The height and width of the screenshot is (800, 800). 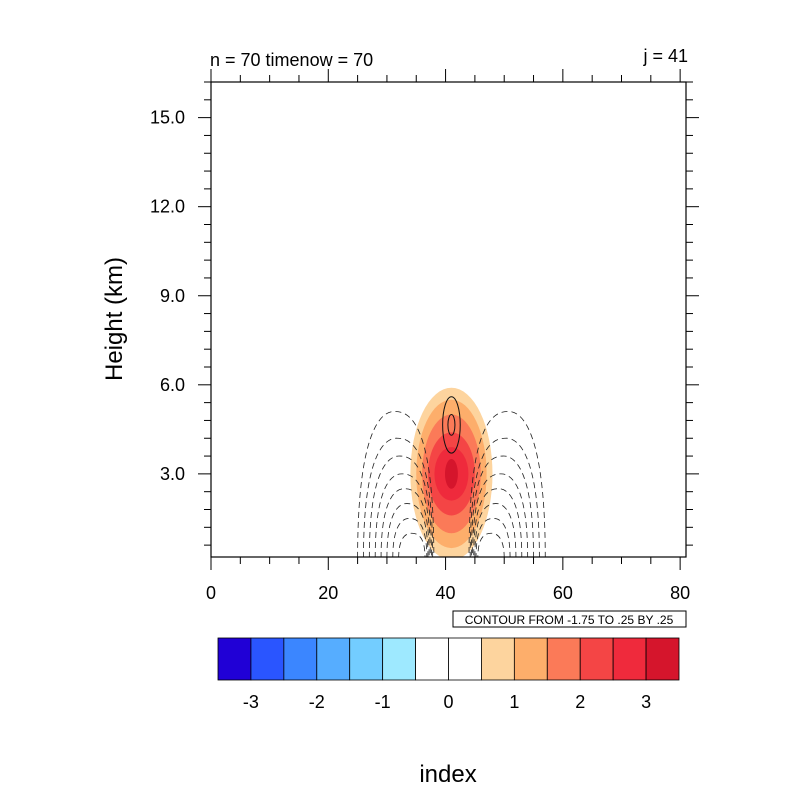 What do you see at coordinates (251, 702) in the screenshot?
I see `colorbar-label: -3` at bounding box center [251, 702].